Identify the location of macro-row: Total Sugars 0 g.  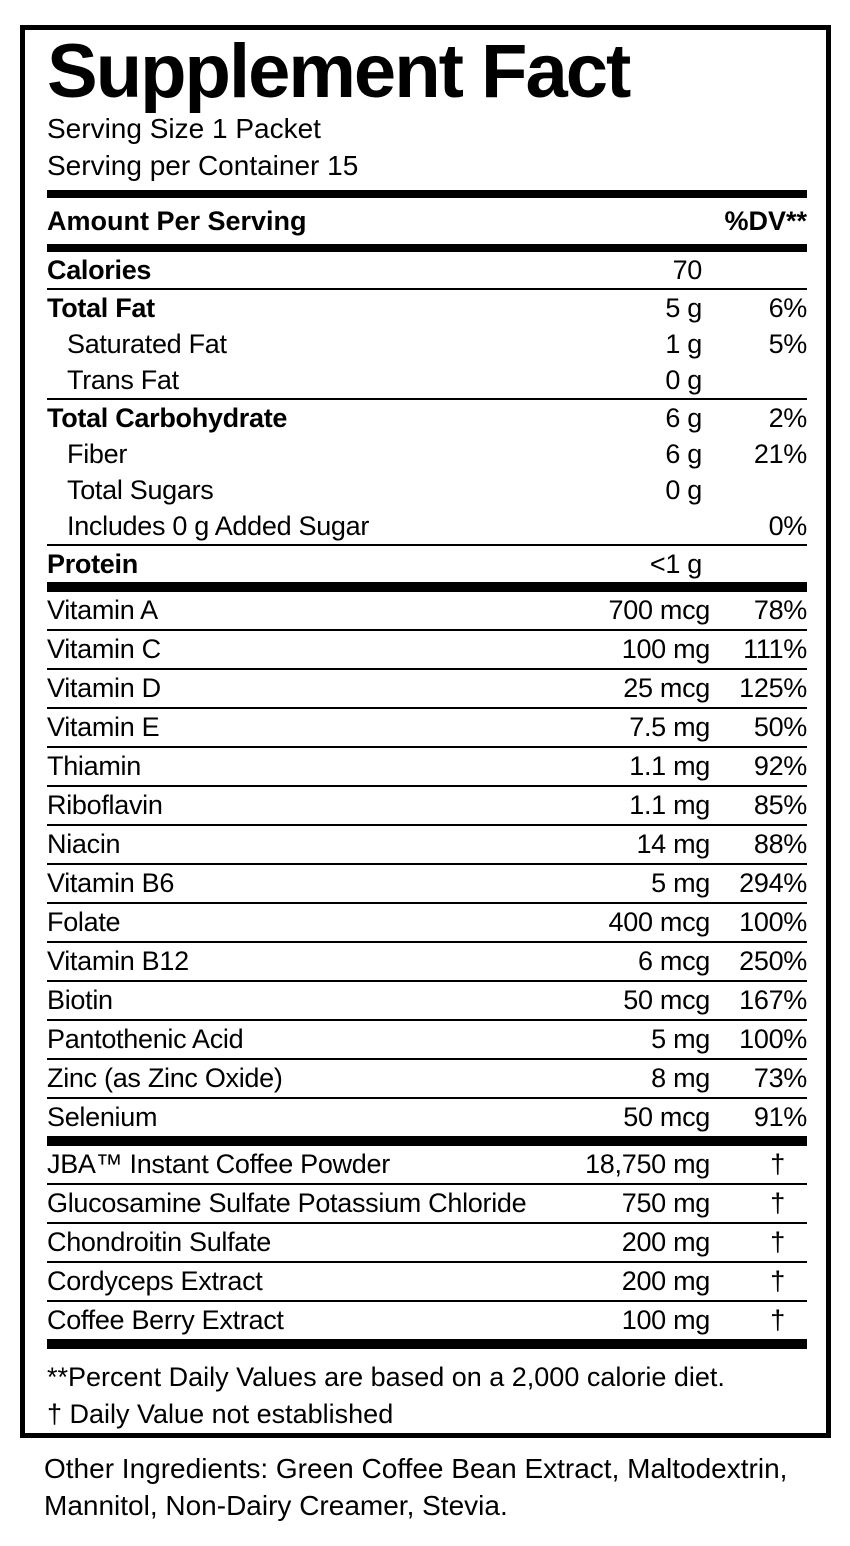
(427, 490).